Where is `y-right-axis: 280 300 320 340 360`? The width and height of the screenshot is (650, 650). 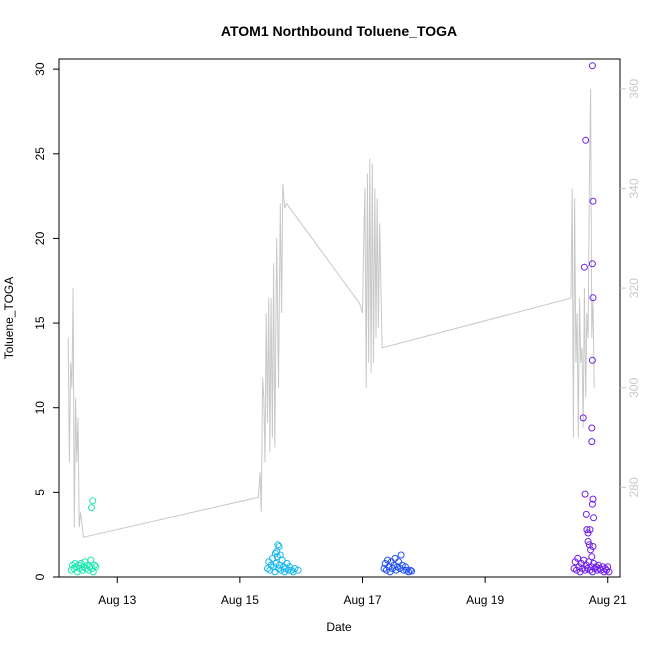
y-right-axis: 280 300 320 340 360 is located at coordinates (630, 288).